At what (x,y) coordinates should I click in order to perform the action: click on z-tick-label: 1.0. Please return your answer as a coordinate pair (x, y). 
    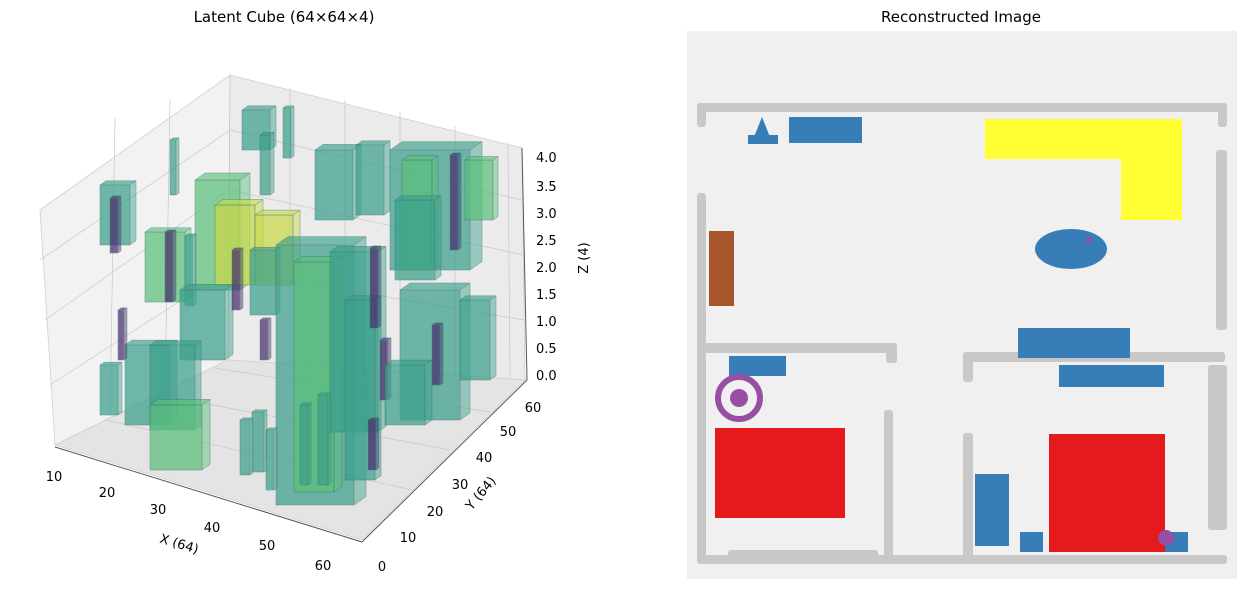
    Looking at the image, I should click on (546, 322).